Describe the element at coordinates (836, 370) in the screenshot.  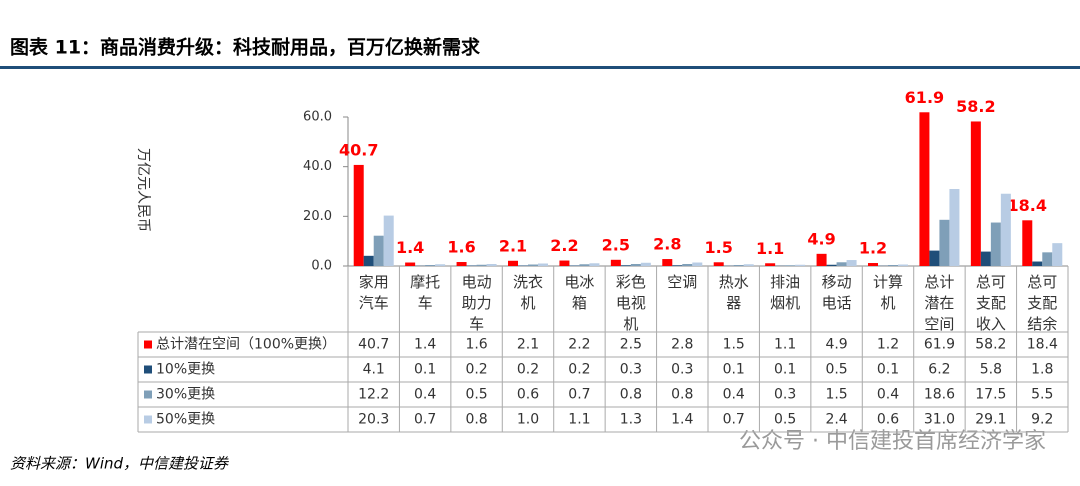
I see `table-cell: 0.5` at that location.